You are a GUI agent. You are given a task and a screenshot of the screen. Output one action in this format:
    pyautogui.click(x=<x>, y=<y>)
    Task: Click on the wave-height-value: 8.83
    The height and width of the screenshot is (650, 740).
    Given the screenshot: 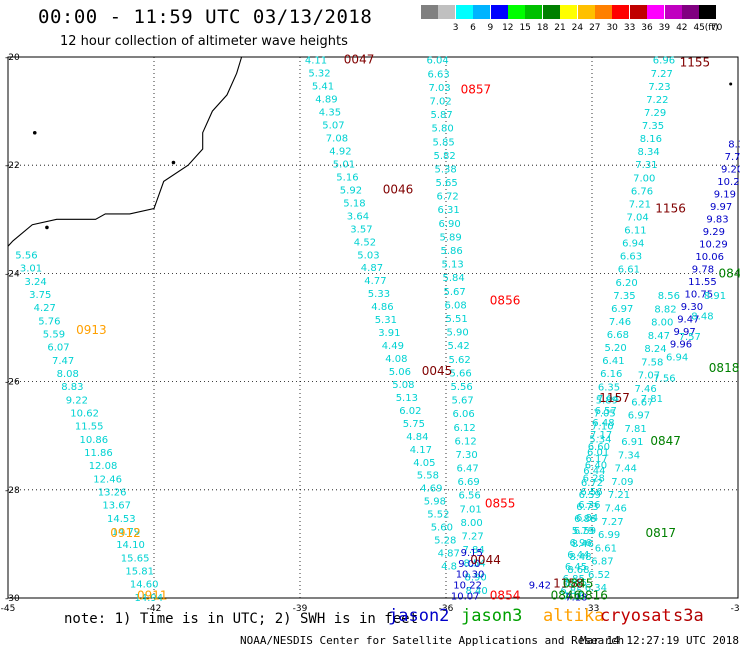 What is the action you would take?
    pyautogui.click(x=72, y=387)
    